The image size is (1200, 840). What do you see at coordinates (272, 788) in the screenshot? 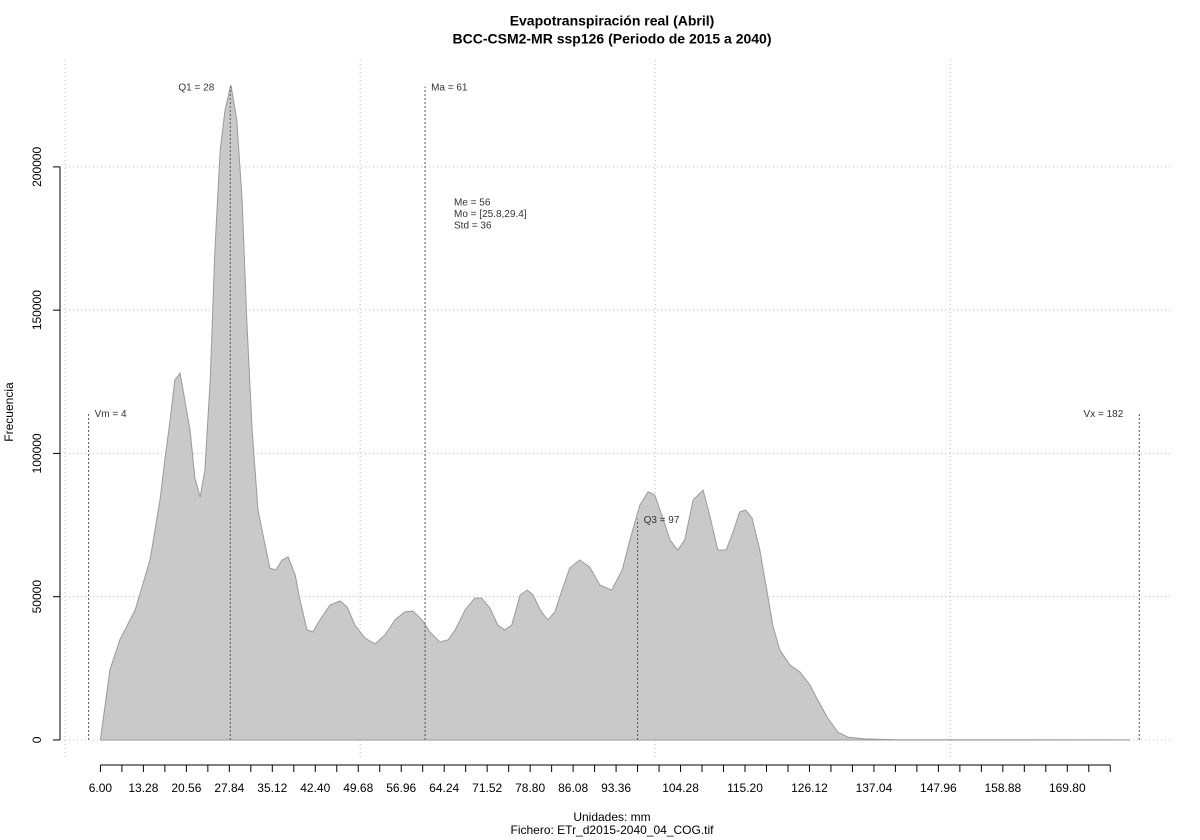
I see `x-tick-label: 35.12` at bounding box center [272, 788].